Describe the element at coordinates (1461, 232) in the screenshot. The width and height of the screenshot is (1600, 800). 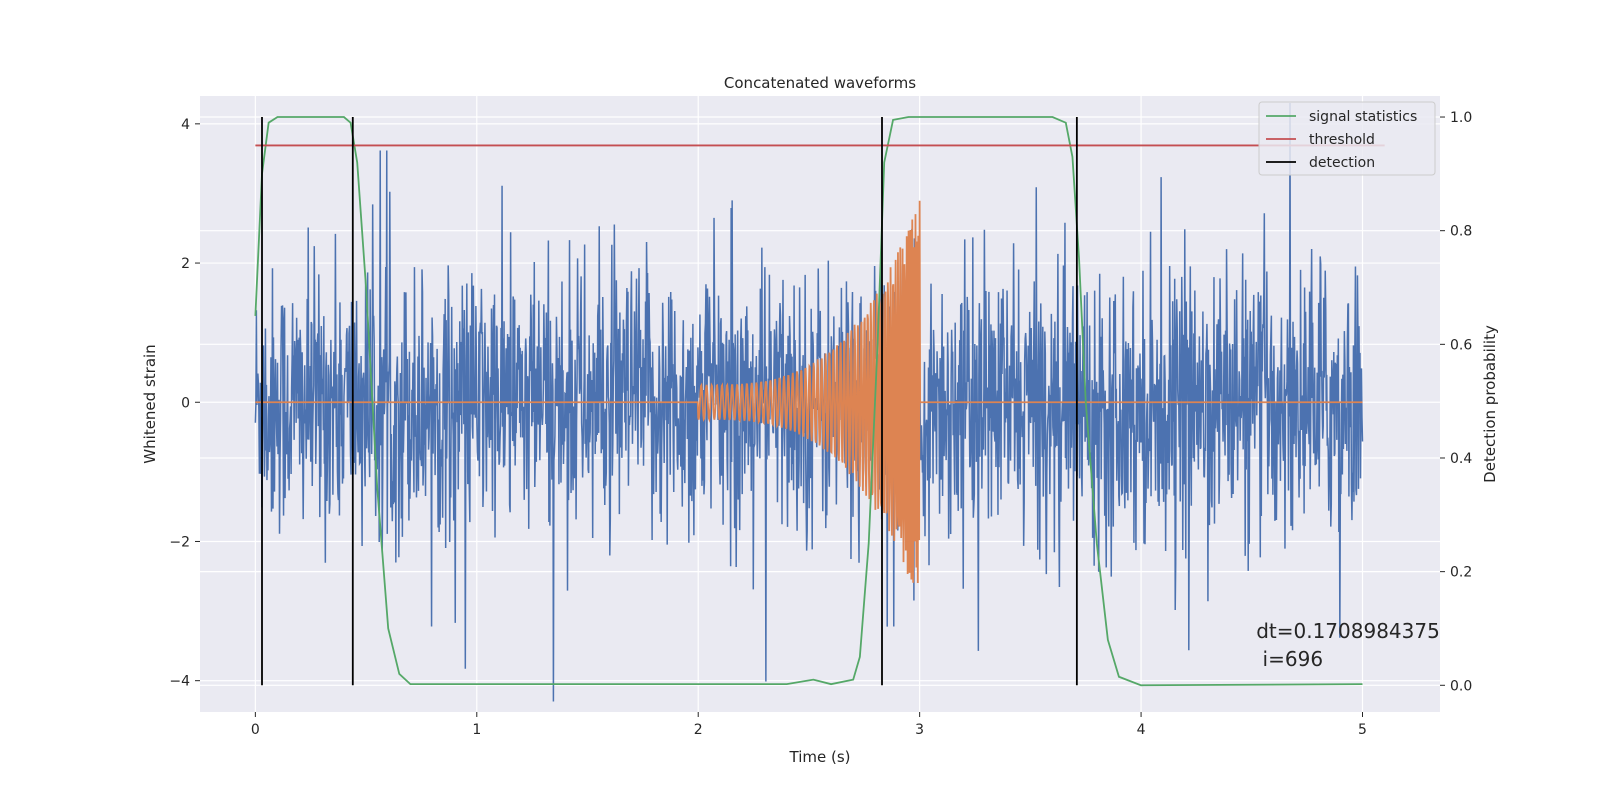
I see `y-right-tick-label: 0.8` at that location.